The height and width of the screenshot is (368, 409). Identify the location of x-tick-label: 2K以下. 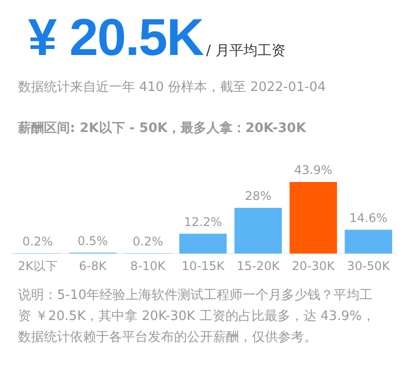
(38, 265).